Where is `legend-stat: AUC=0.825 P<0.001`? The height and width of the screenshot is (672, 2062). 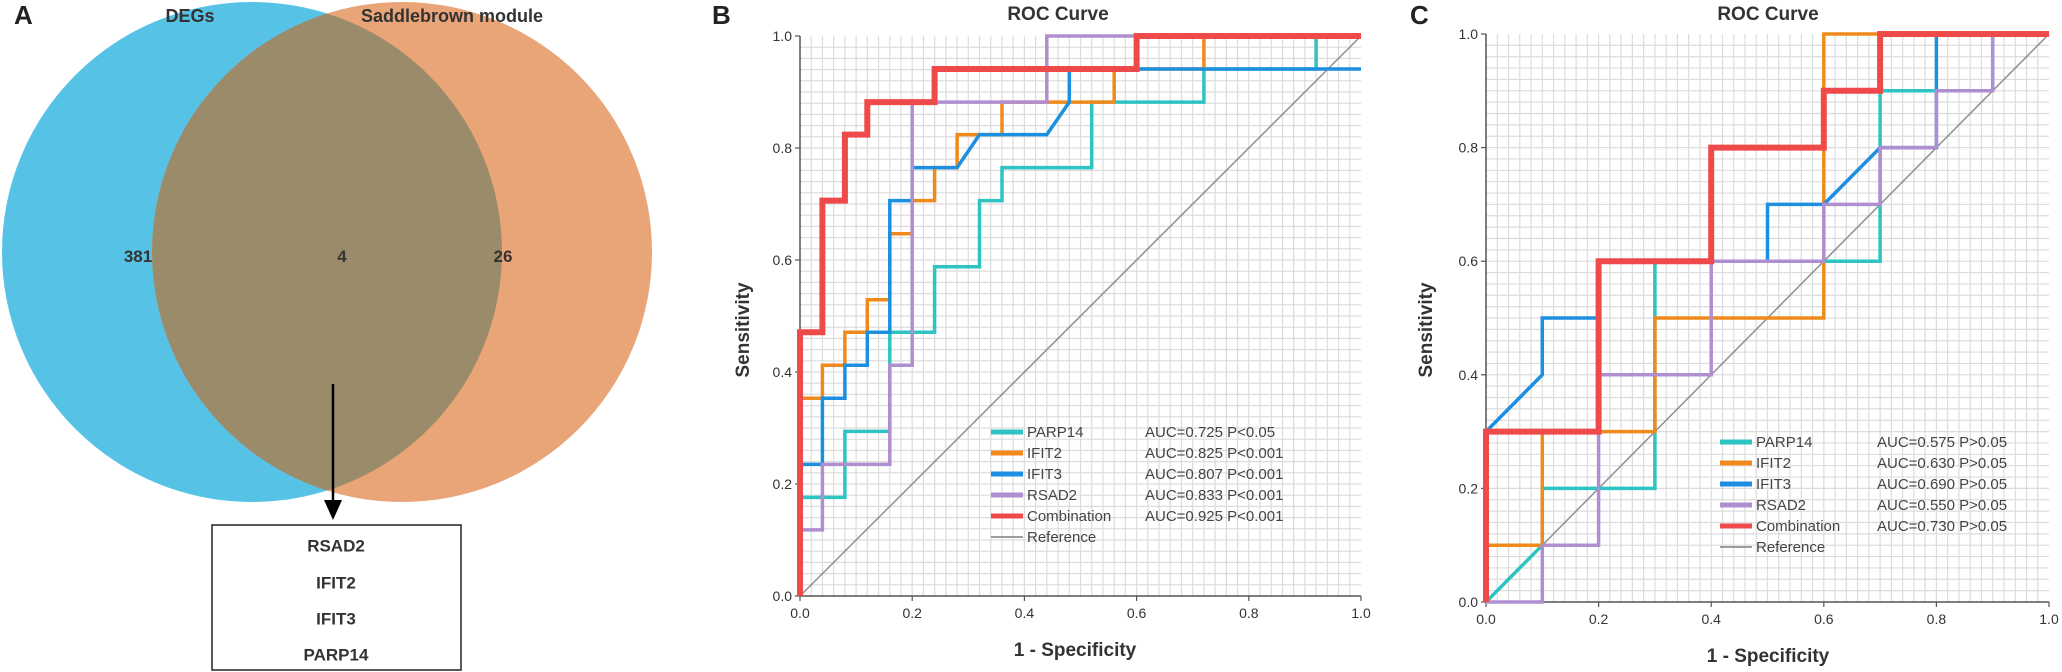 legend-stat: AUC=0.825 P<0.001 is located at coordinates (1214, 453).